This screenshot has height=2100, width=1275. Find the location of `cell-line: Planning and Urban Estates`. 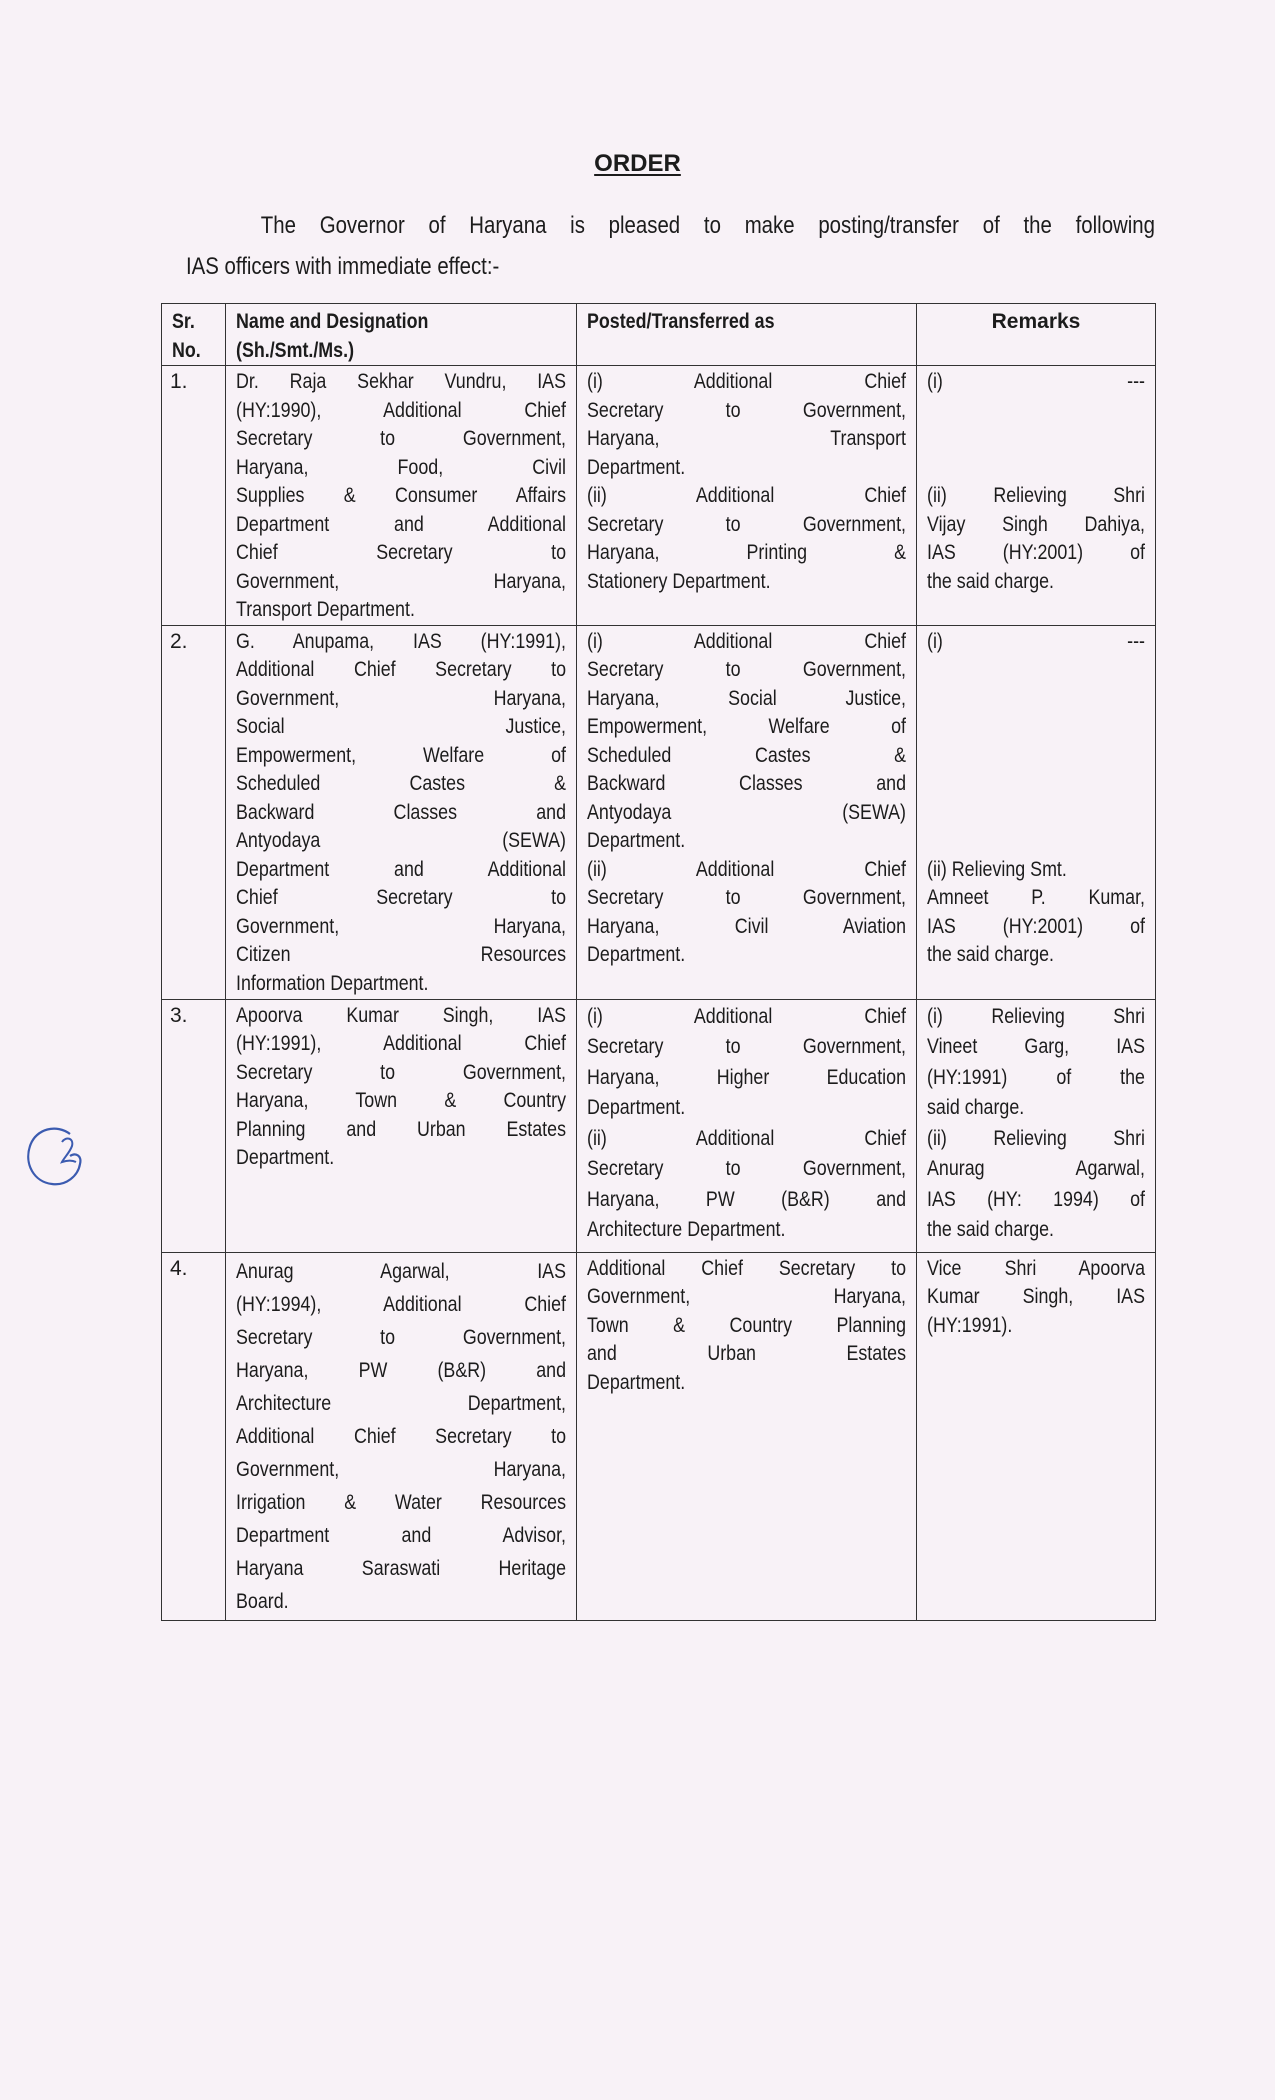

cell-line: Planning and Urban Estates is located at coordinates (401, 1129).